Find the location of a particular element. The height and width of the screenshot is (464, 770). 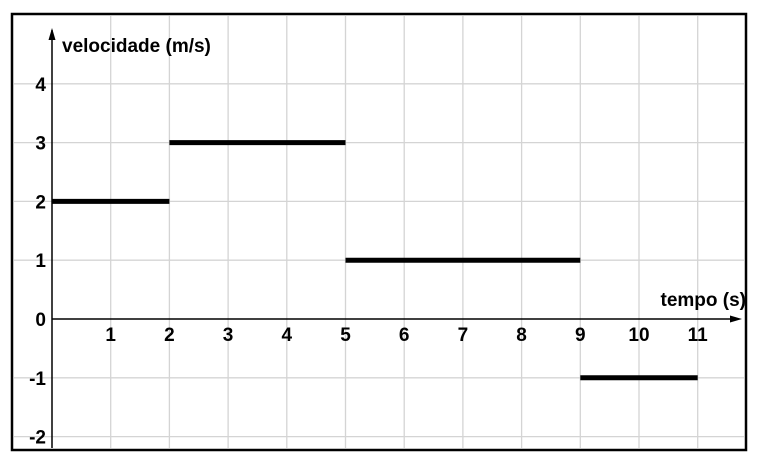

x-tick-label: 6 is located at coordinates (404, 335).